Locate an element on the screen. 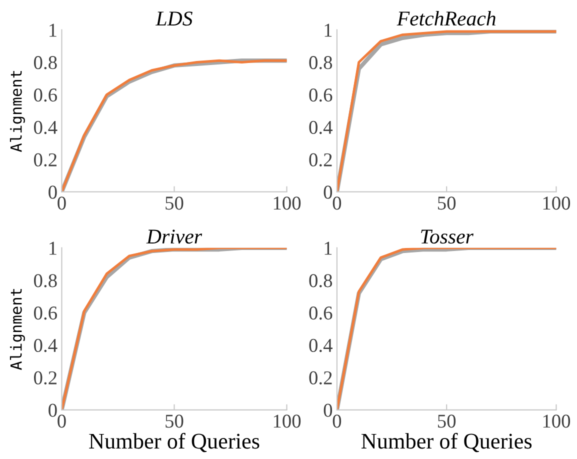 This screenshot has width=577, height=459. chart-title: Driver is located at coordinates (174, 237).